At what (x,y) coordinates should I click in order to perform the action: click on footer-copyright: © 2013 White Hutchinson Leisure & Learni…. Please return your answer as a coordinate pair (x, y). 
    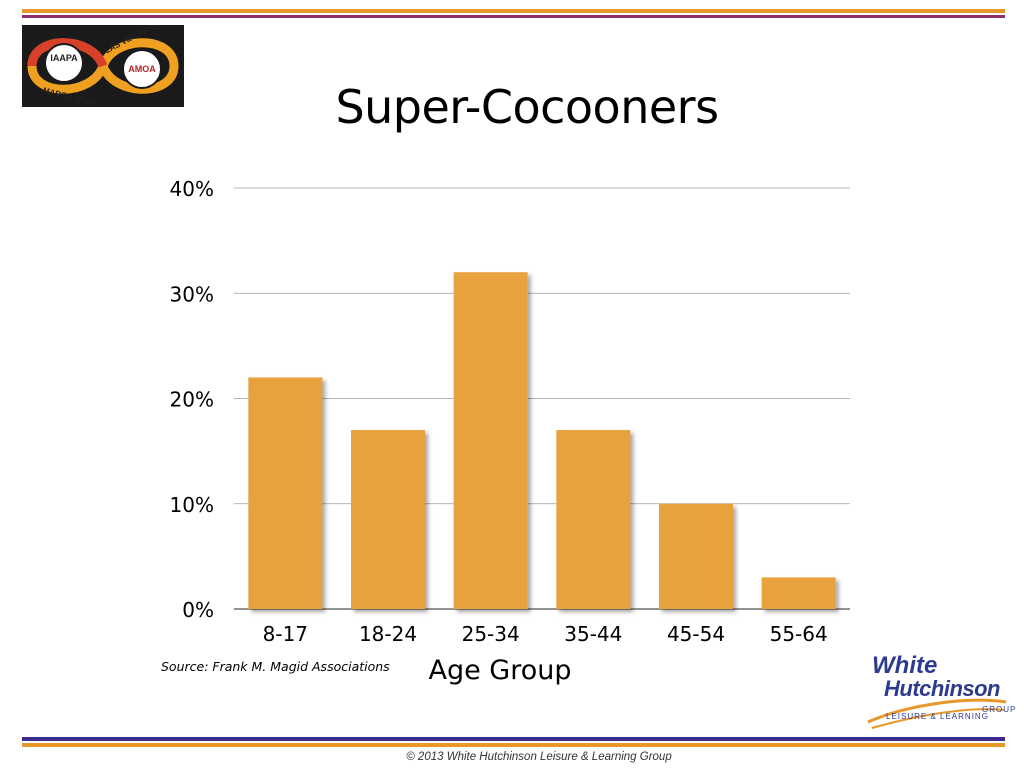
    Looking at the image, I should click on (539, 757).